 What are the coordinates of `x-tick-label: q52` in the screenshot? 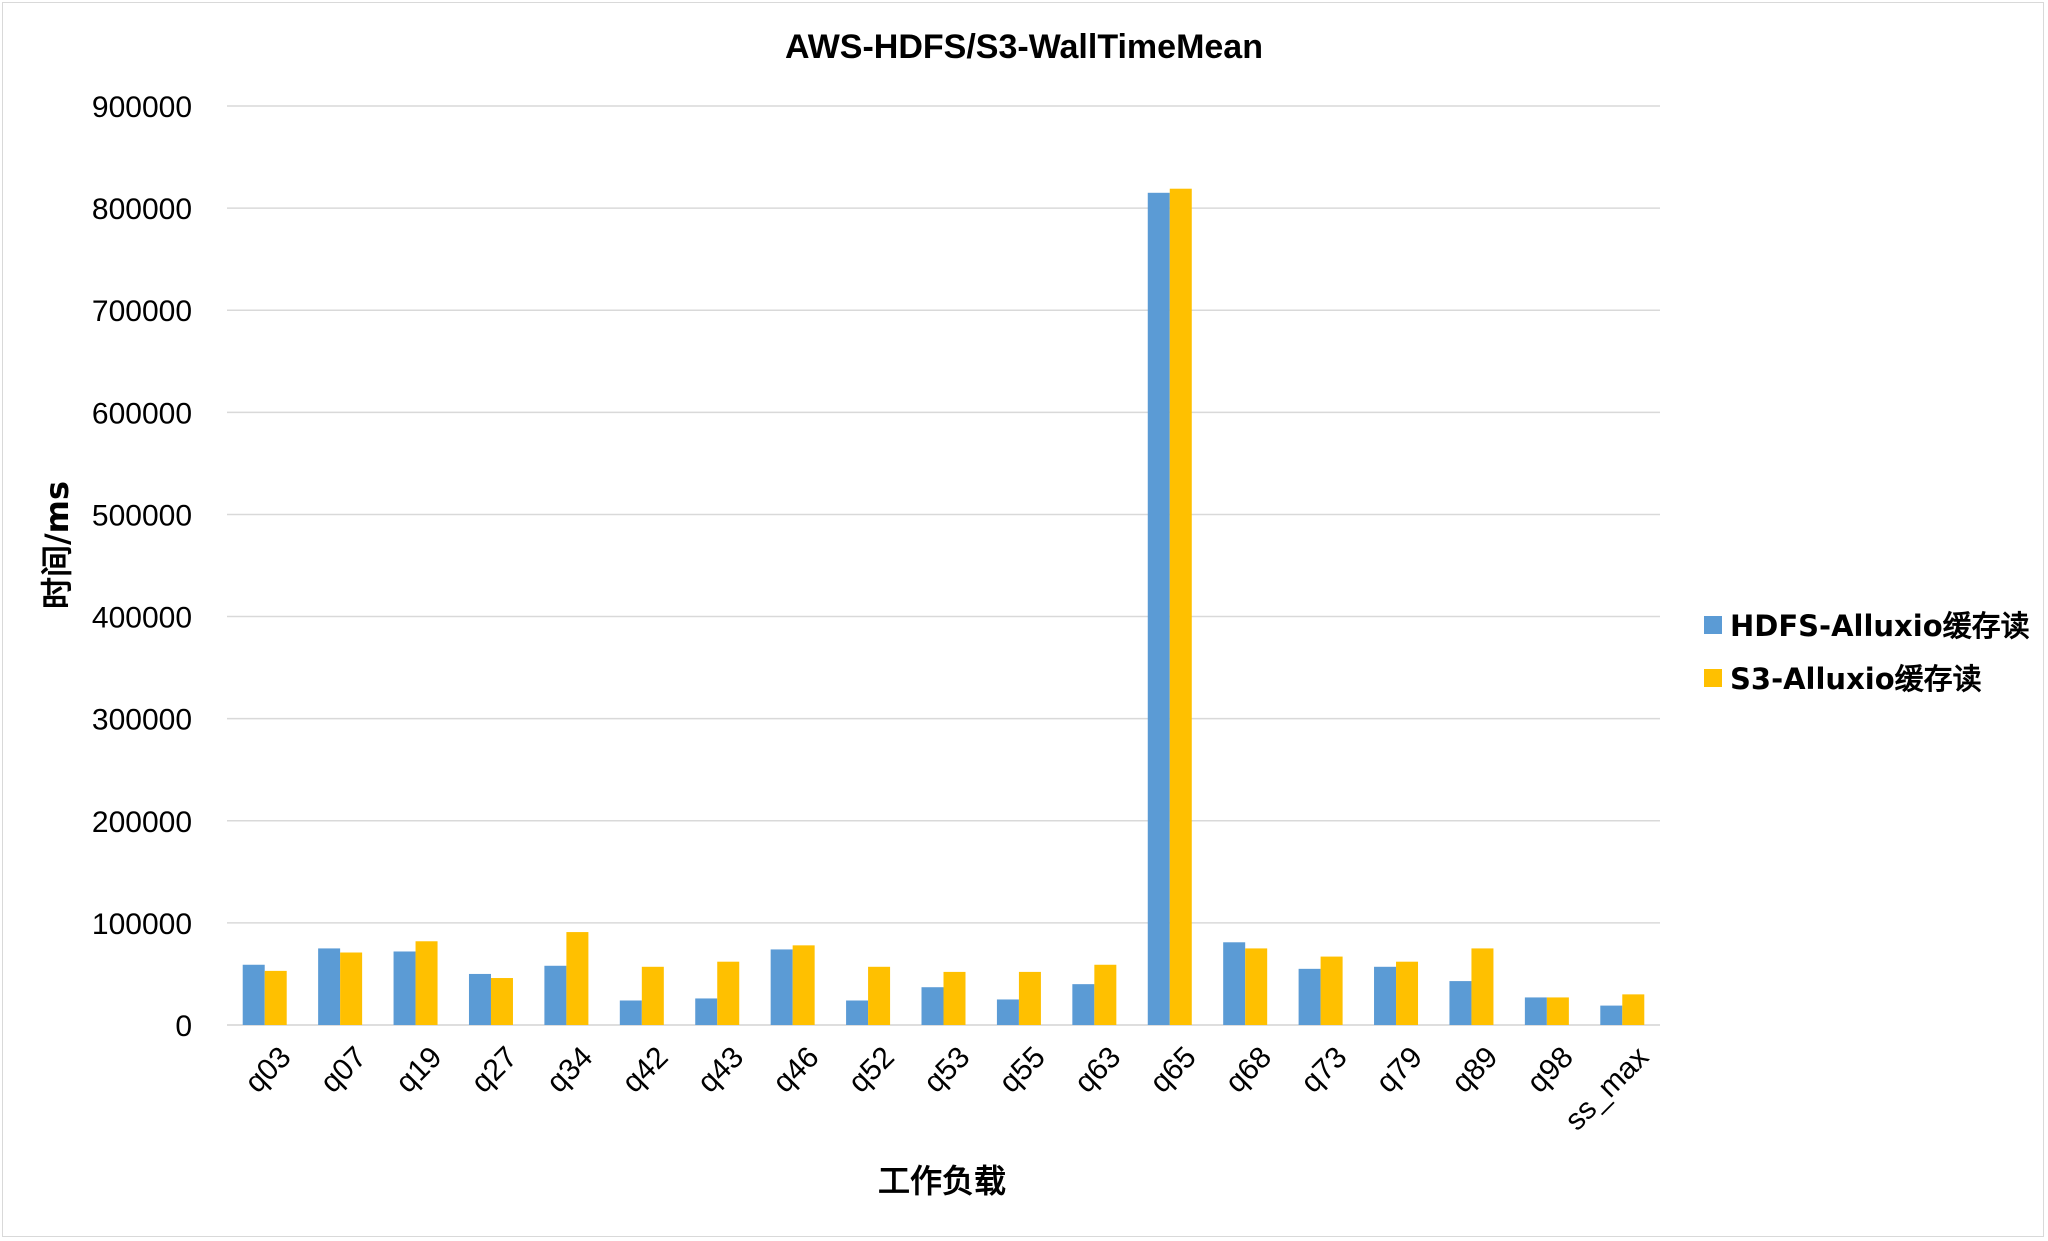 It's located at (871, 1070).